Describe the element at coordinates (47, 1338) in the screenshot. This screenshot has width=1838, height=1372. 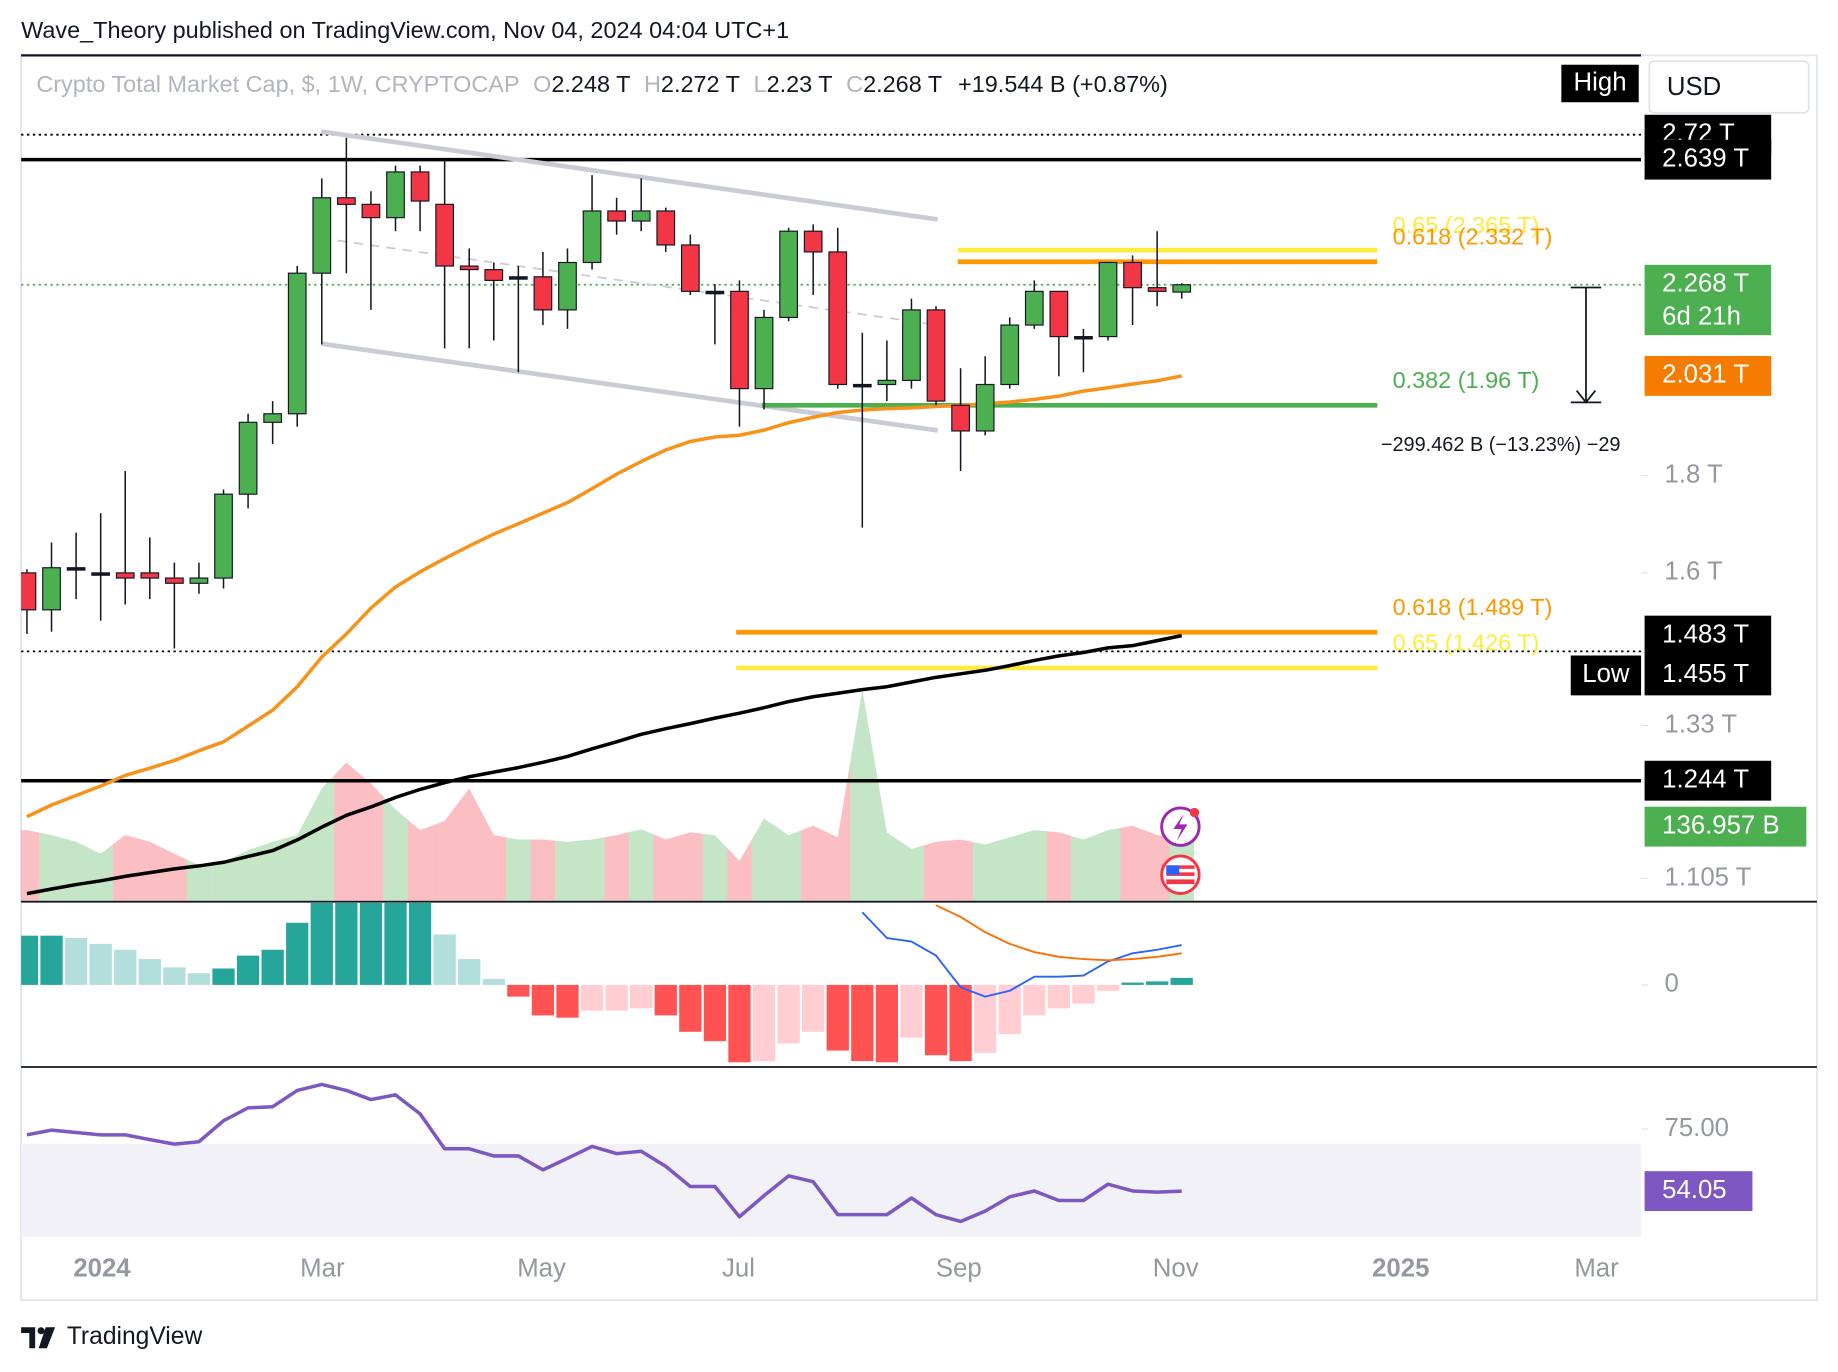
I see `logo-mark` at that location.